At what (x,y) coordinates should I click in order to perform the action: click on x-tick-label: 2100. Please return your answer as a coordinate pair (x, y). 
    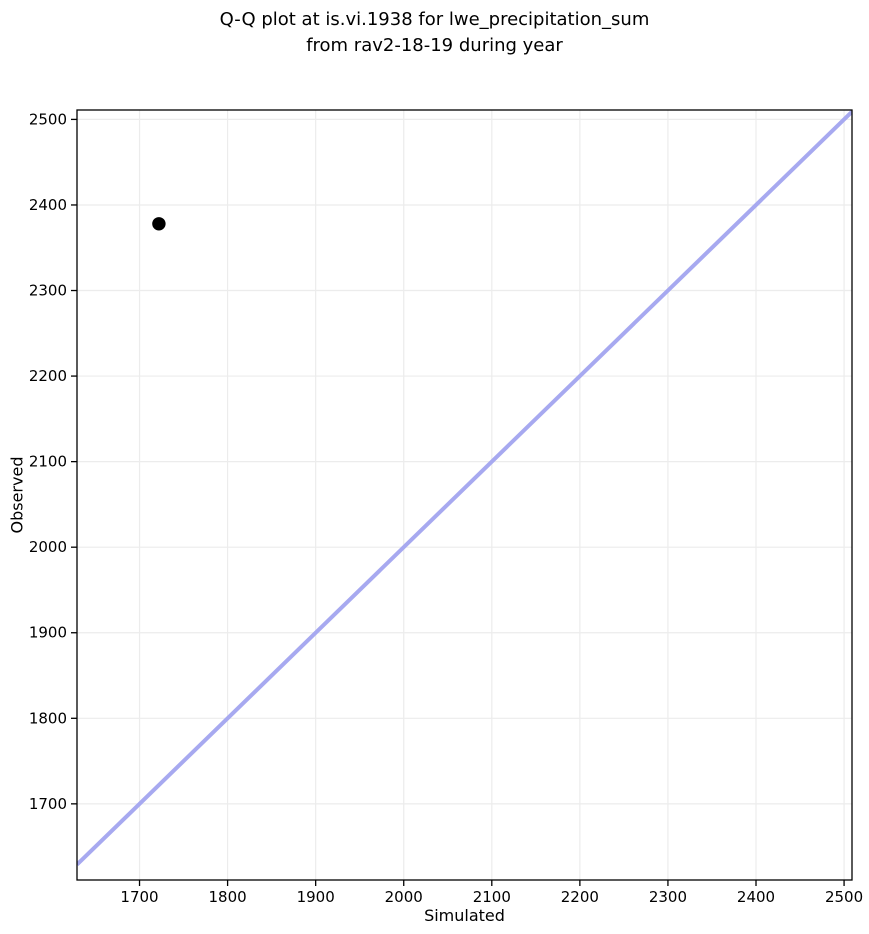
    Looking at the image, I should click on (492, 897).